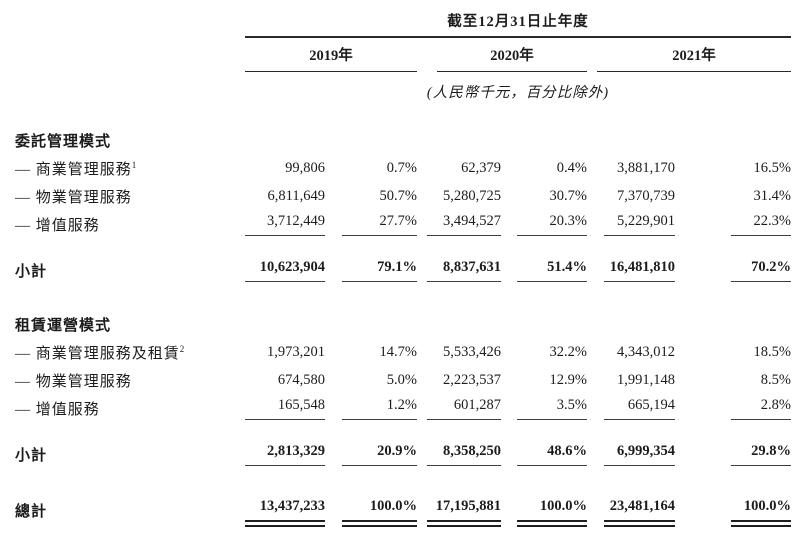 This screenshot has width=797, height=543. Describe the element at coordinates (761, 270) in the screenshot. I see `subtotal-pct-2021: 70.2%` at that location.